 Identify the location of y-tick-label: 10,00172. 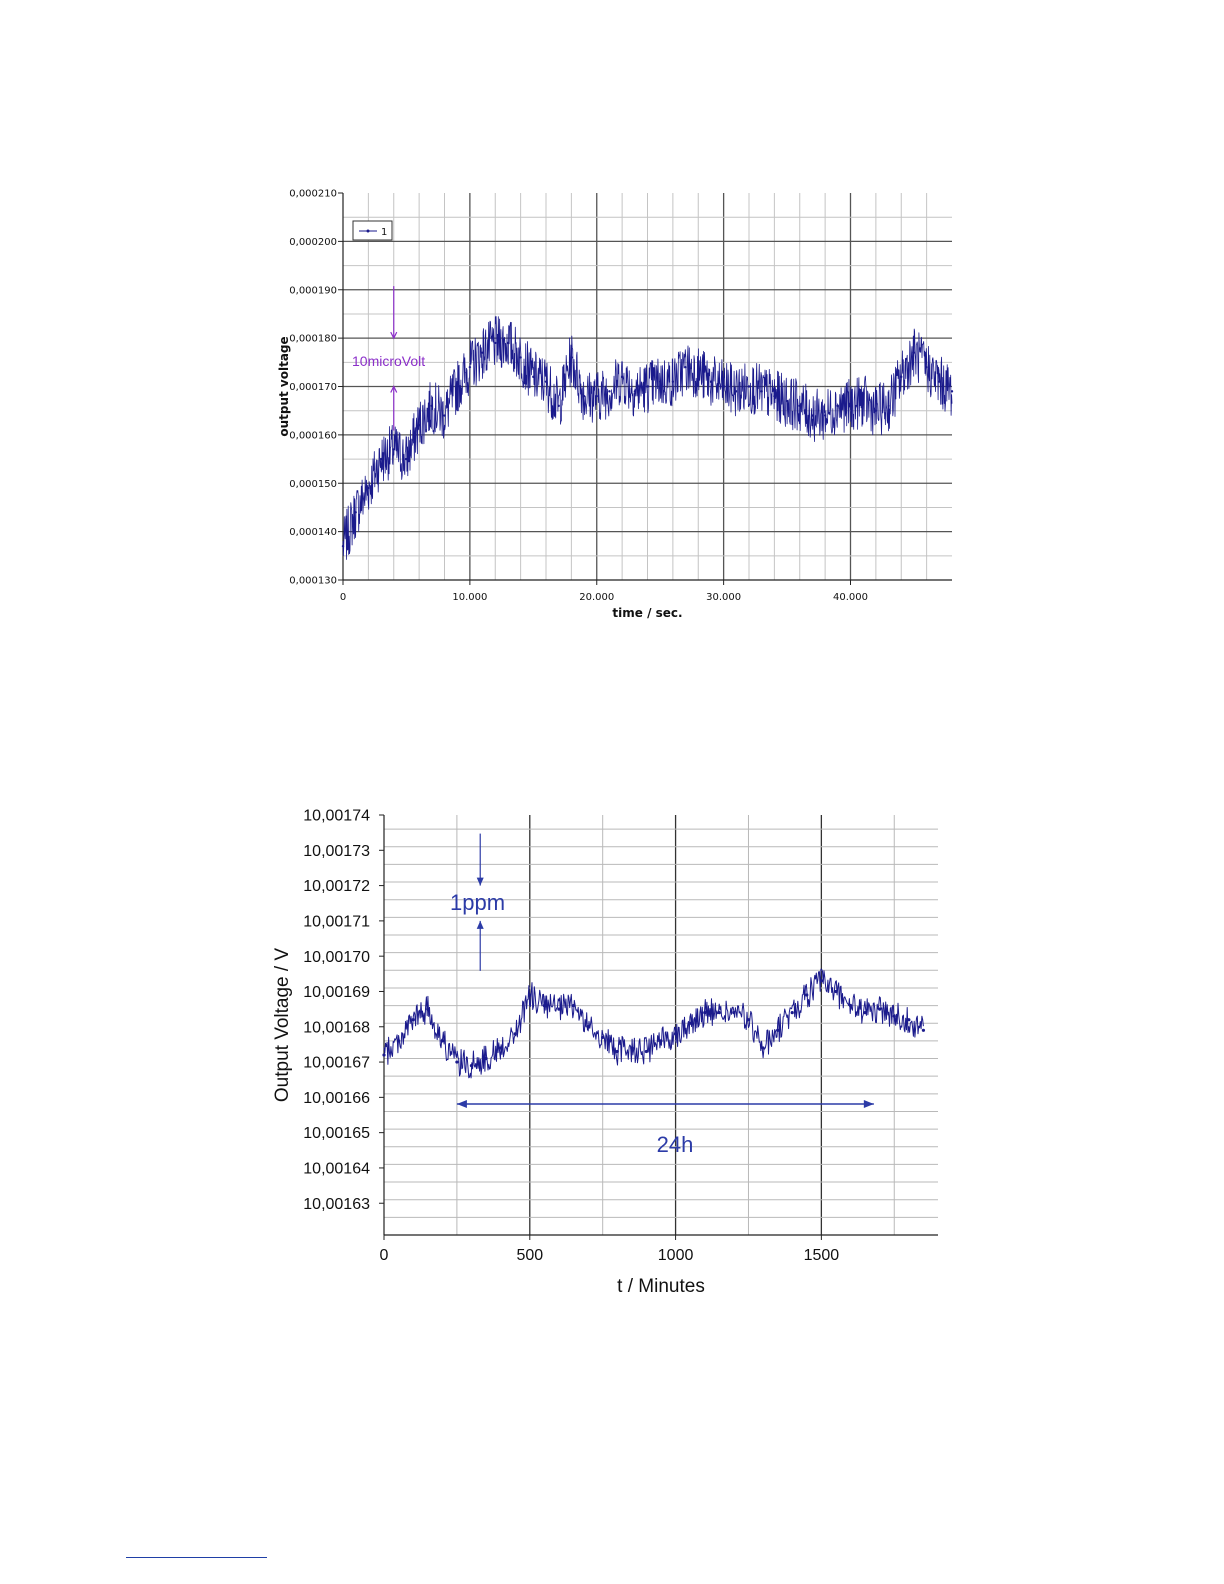
(336, 886).